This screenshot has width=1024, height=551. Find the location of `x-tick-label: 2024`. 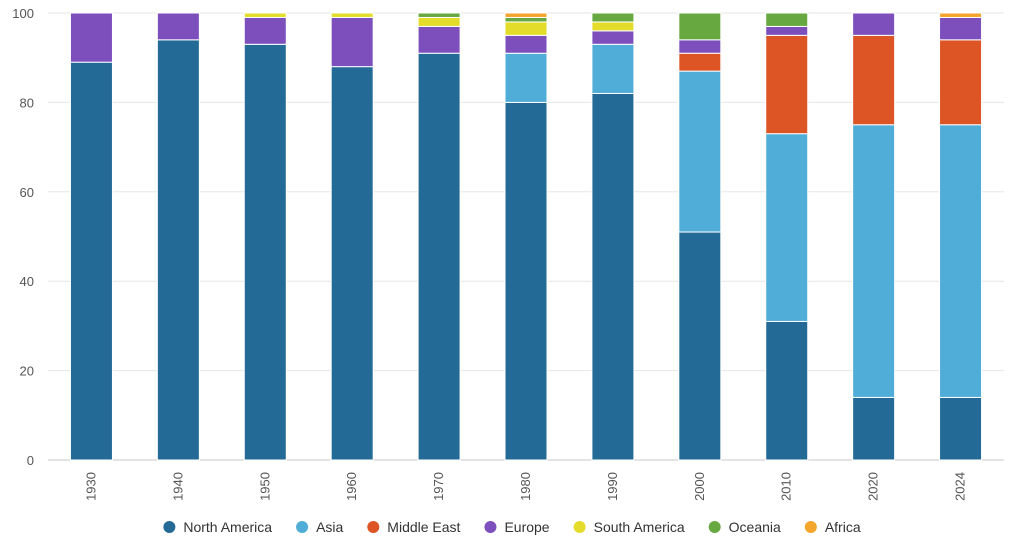

x-tick-label: 2024 is located at coordinates (960, 486).